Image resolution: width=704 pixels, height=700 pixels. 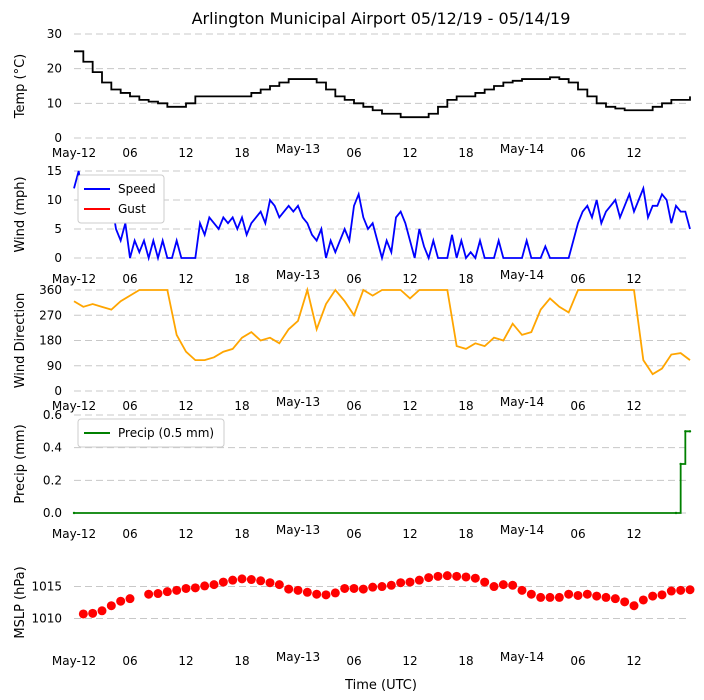 What do you see at coordinates (465, 406) in the screenshot?
I see `wdir-x-tick-label: 18` at bounding box center [465, 406].